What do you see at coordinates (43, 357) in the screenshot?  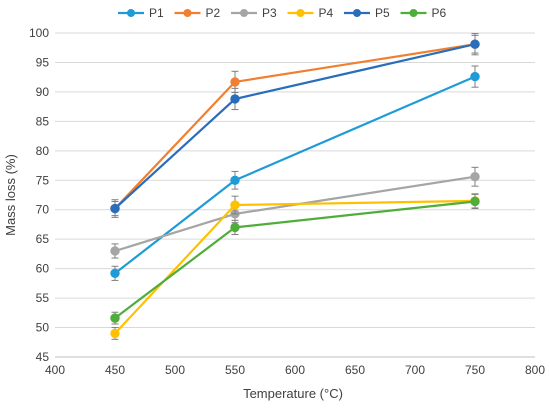 I see `y-tick-label: 45` at bounding box center [43, 357].